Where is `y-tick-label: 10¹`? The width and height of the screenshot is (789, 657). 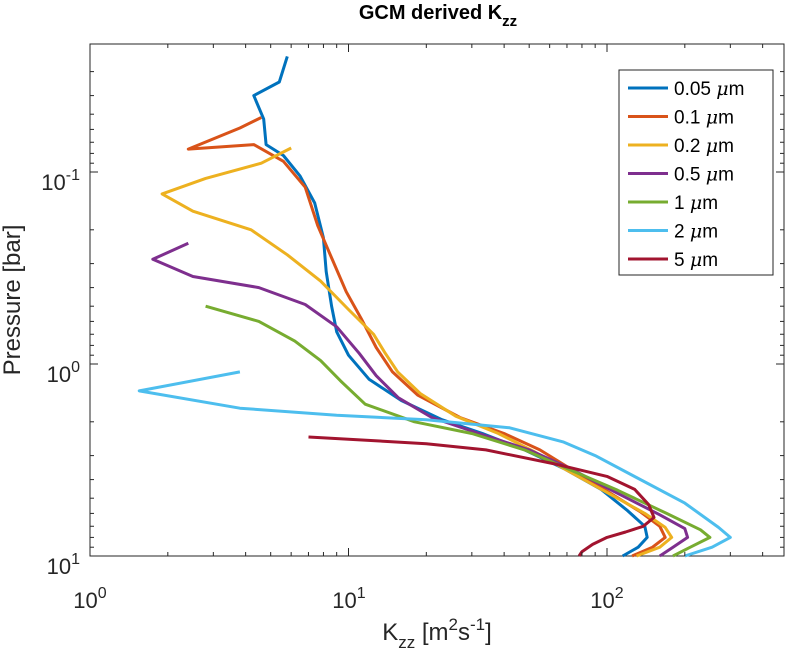
y-tick-label: 10¹ is located at coordinates (63, 565).